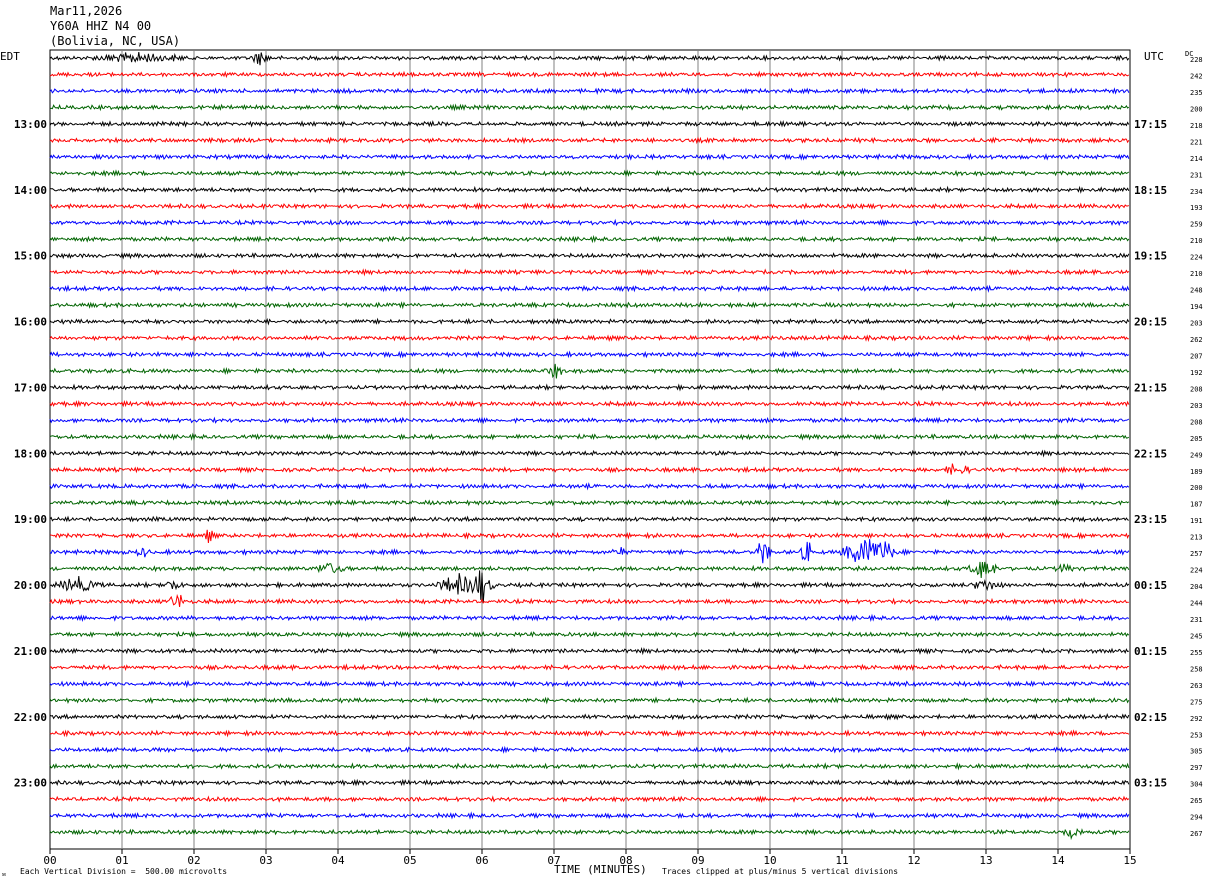  What do you see at coordinates (1196, 818) in the screenshot?
I see `dc-offset-label: 294` at bounding box center [1196, 818].